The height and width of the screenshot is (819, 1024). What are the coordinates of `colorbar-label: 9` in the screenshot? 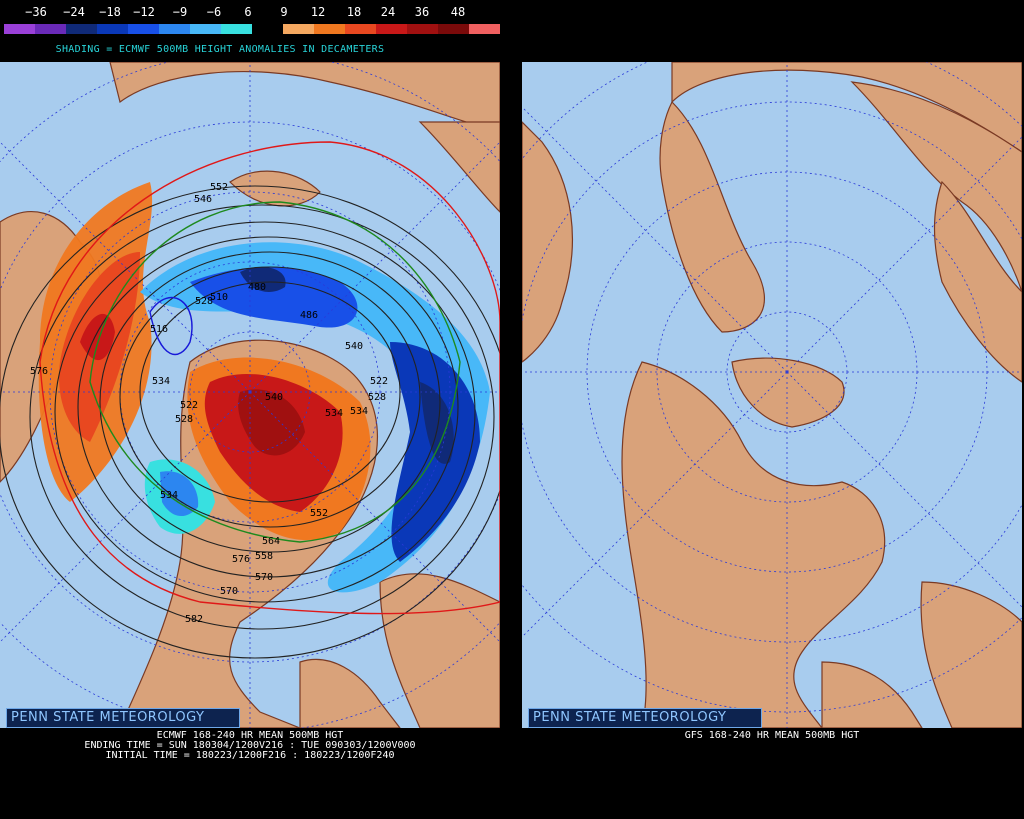 It's located at (284, 12).